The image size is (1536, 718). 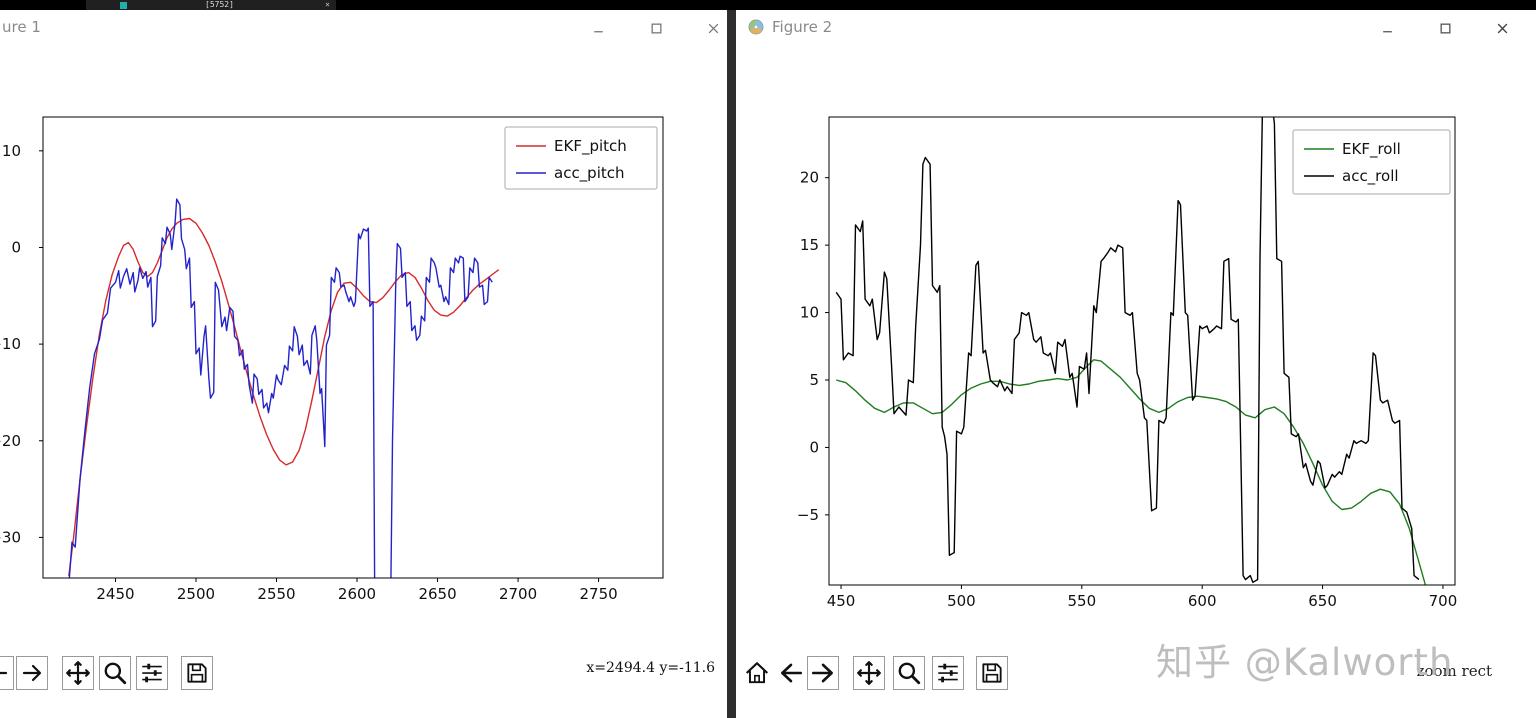 I want to click on series-line-EKF_pitch, so click(x=284, y=397).